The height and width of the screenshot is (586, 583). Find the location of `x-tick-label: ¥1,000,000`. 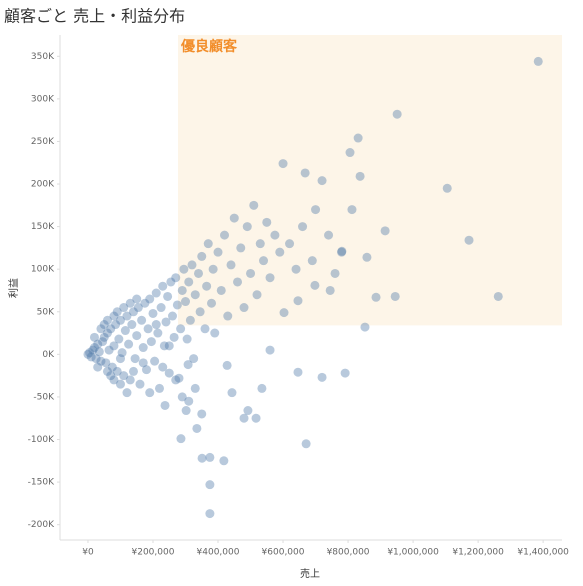

x-tick-label: ¥1,000,000 is located at coordinates (413, 553).